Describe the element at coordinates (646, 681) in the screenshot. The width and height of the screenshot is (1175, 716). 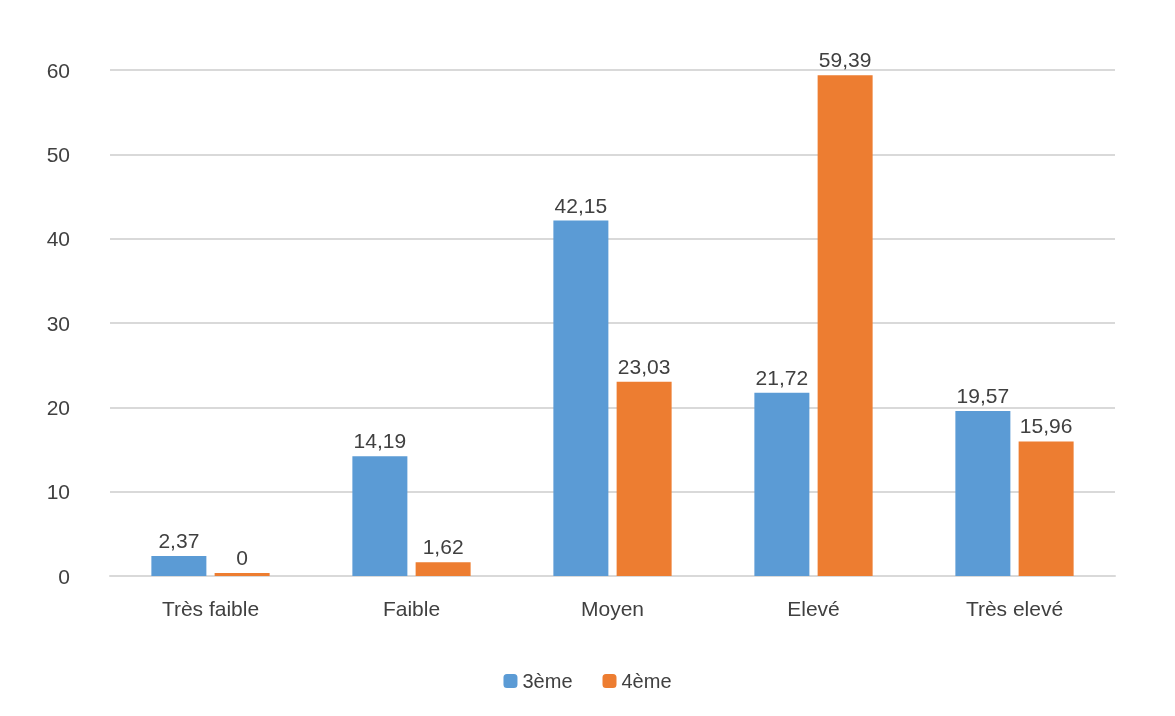
I see `legend-label: 4ème` at that location.